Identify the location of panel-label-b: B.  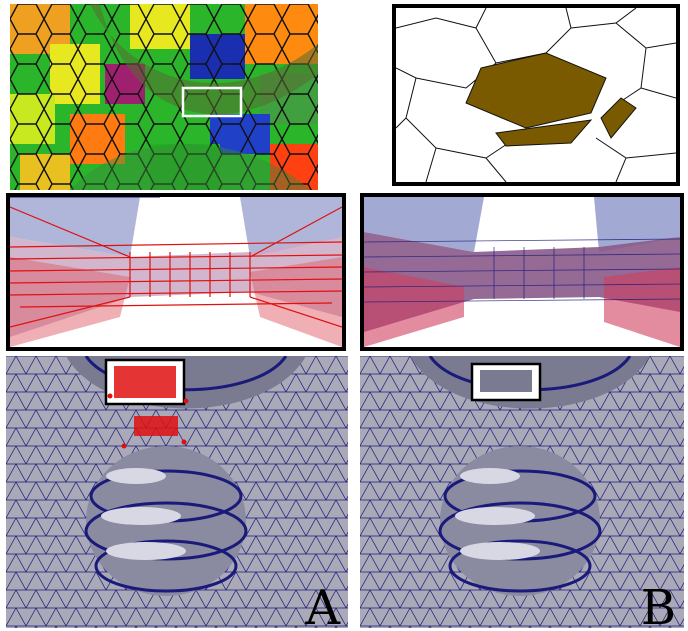
(658, 604).